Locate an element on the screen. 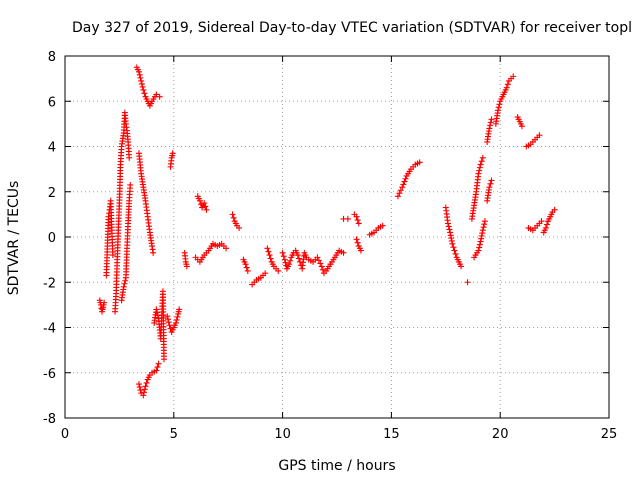 The height and width of the screenshot is (480, 640). x-tick-label: 15 is located at coordinates (391, 434).